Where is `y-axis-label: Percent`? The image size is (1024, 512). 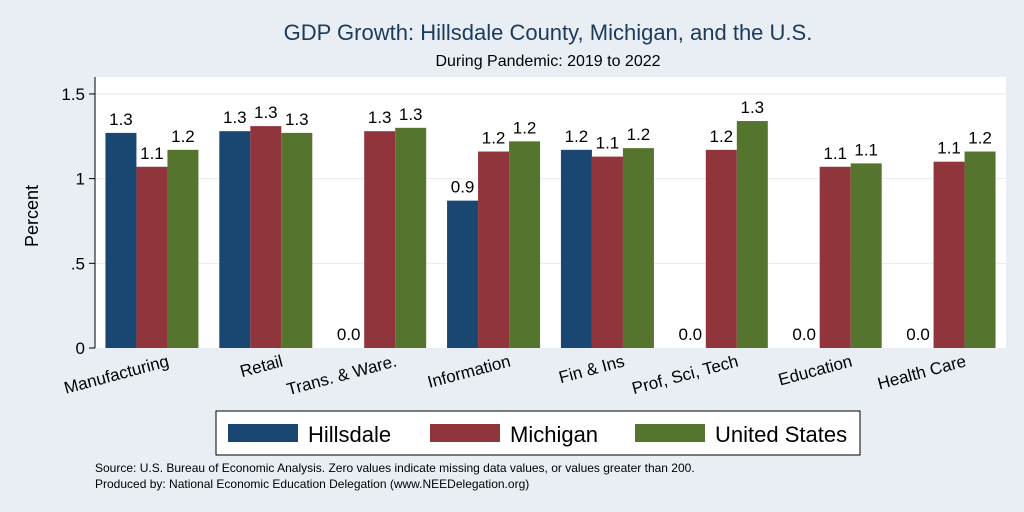 y-axis-label: Percent is located at coordinates (32, 216).